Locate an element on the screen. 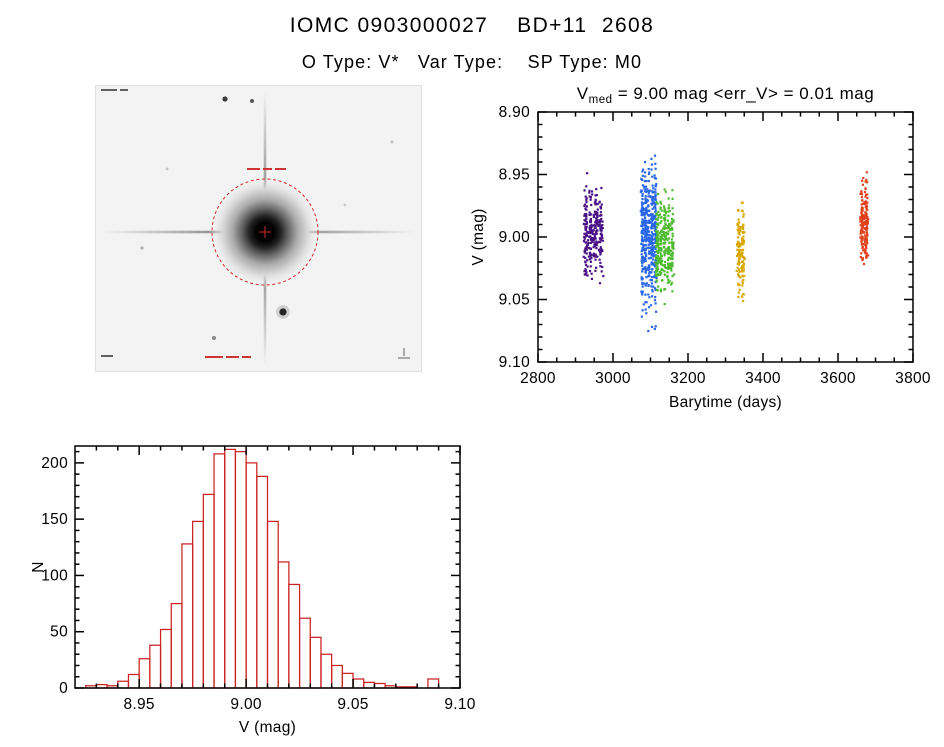 This screenshot has width=944, height=747. lc-x-tick-label: 3000 is located at coordinates (613, 378).